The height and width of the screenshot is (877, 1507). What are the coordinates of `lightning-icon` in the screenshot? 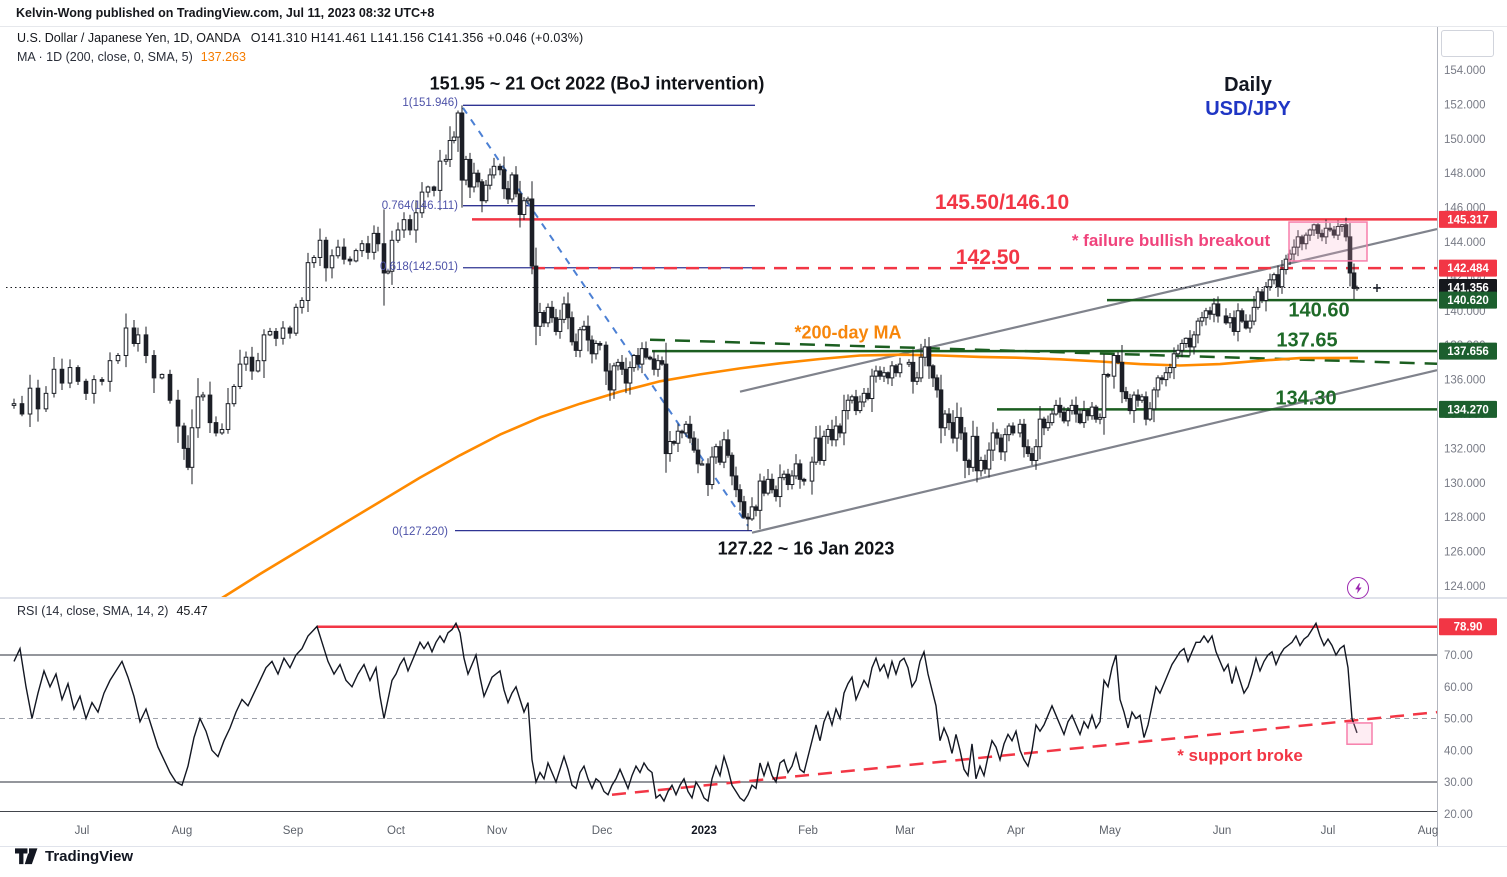 It's located at (1358, 588).